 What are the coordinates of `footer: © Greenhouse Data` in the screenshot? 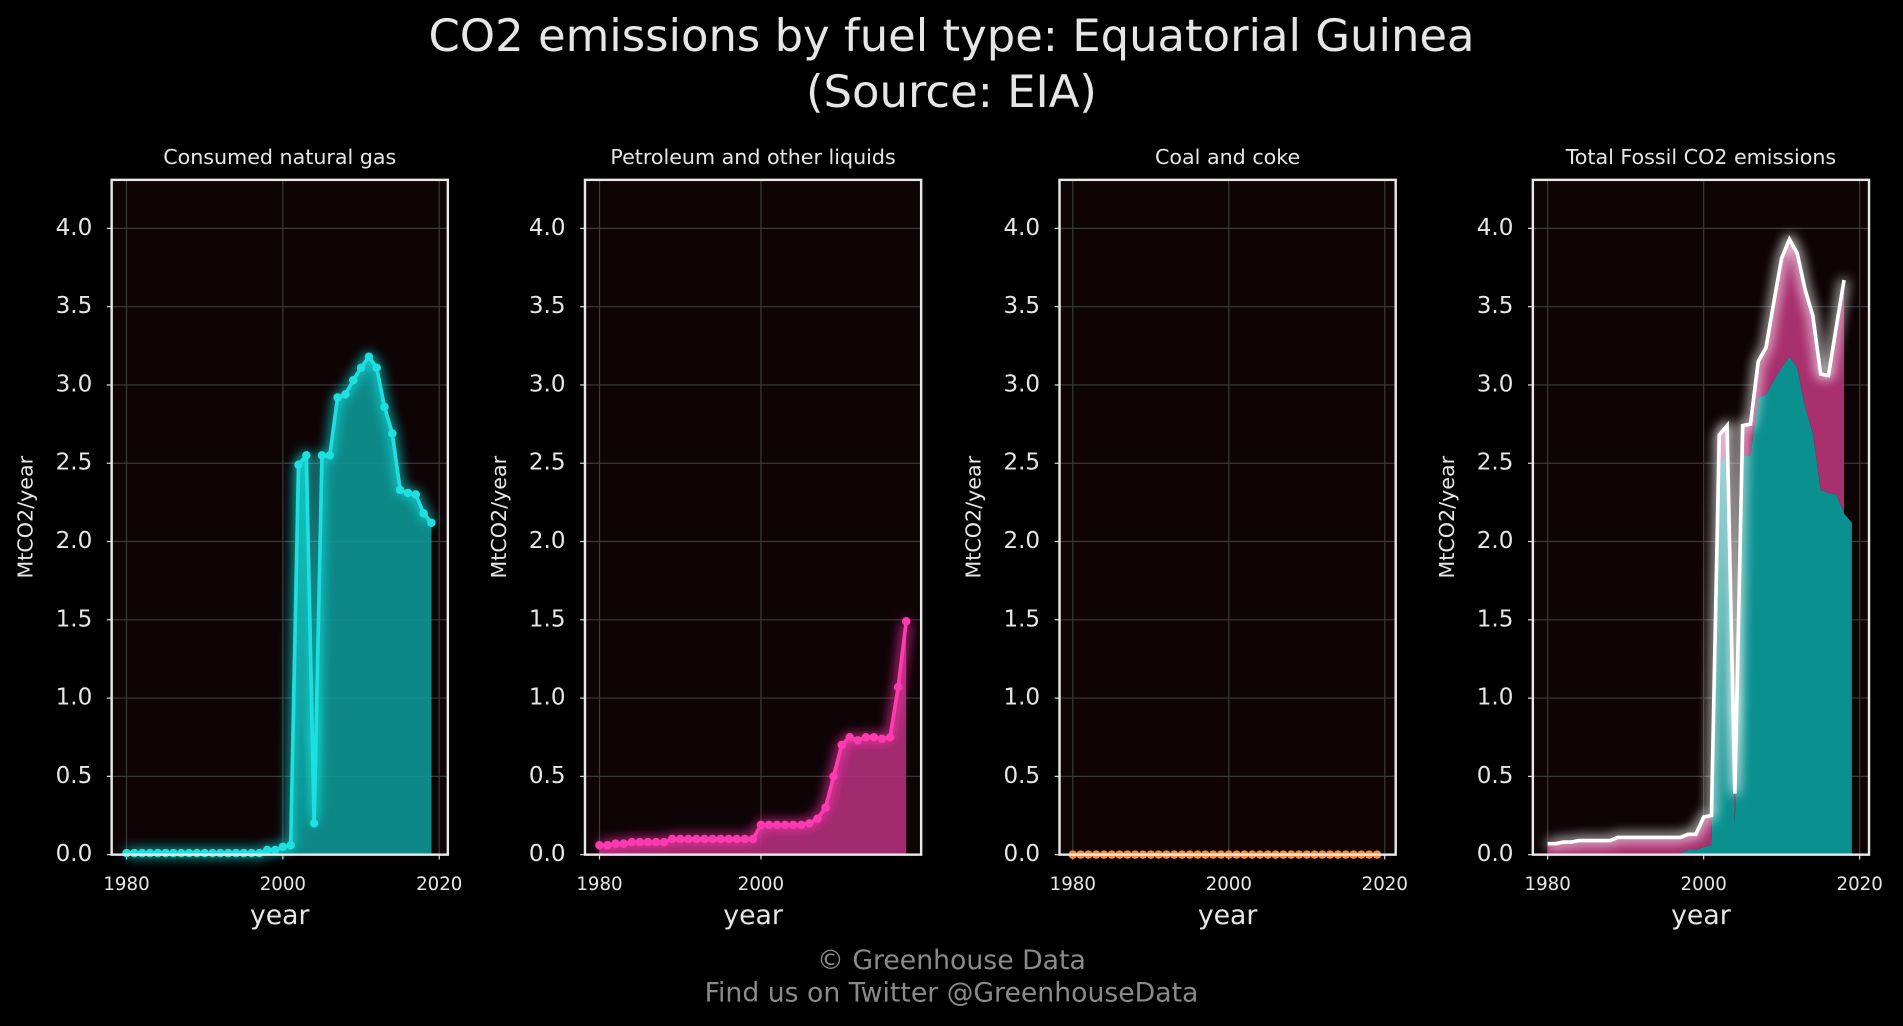 It's located at (951, 960).